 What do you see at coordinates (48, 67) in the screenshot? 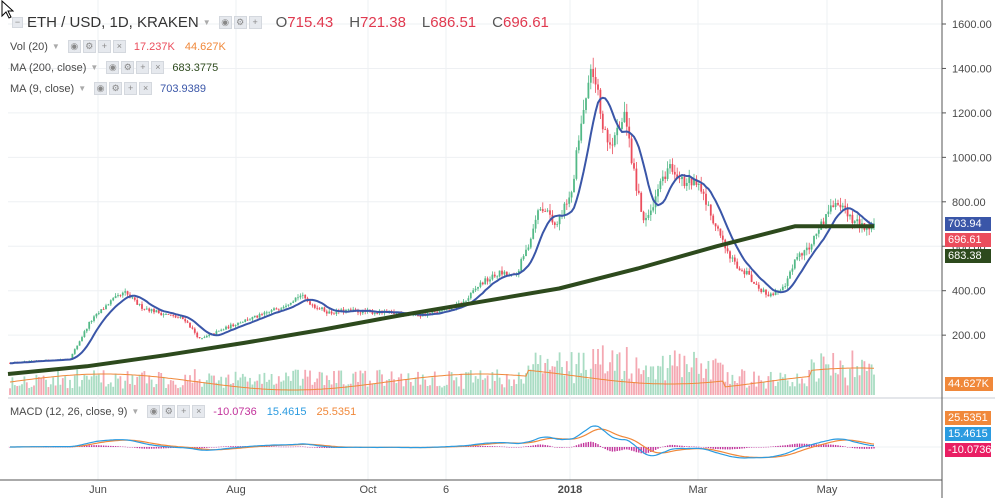
I see `ma200-label: MA (200, close)` at bounding box center [48, 67].